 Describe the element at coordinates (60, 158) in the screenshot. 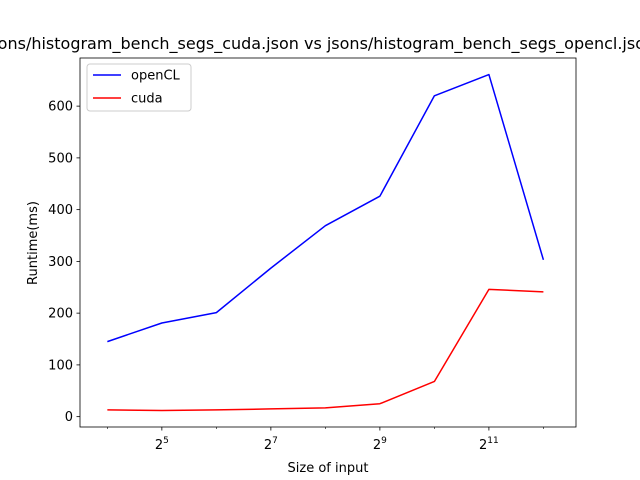

I see `y-tick-label: 500` at that location.